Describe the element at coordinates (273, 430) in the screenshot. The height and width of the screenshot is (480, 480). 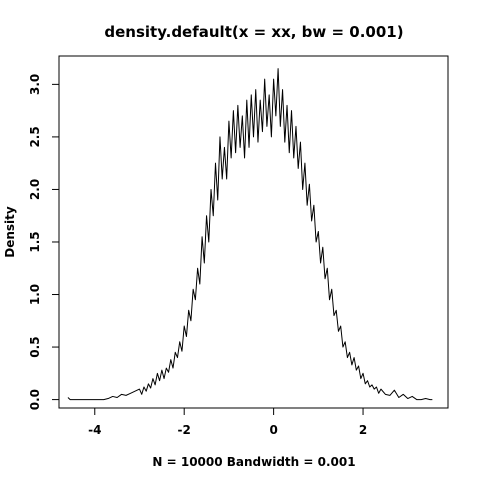
I see `x-tick-label: 0` at that location.